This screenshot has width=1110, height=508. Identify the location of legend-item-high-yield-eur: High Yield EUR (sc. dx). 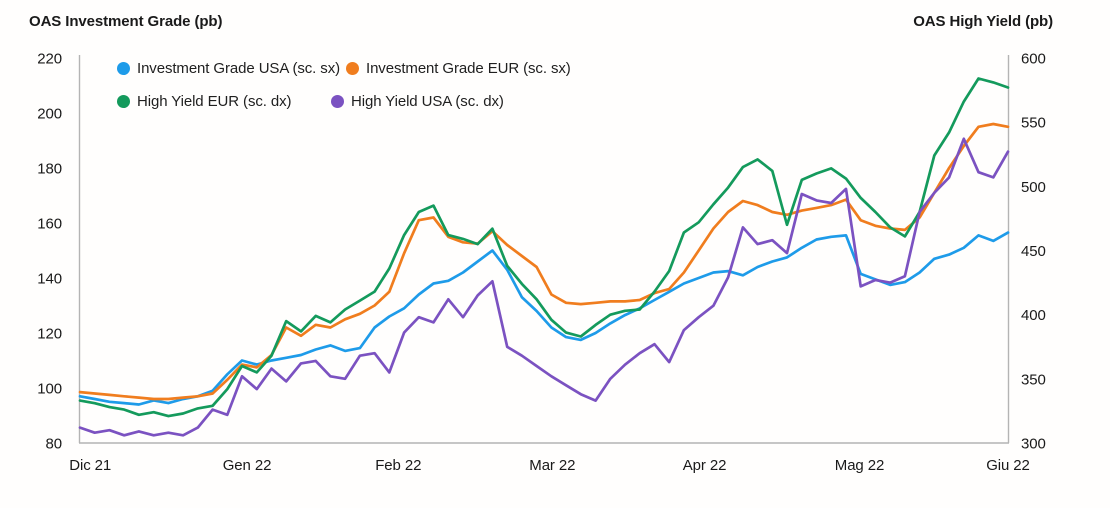
(204, 101).